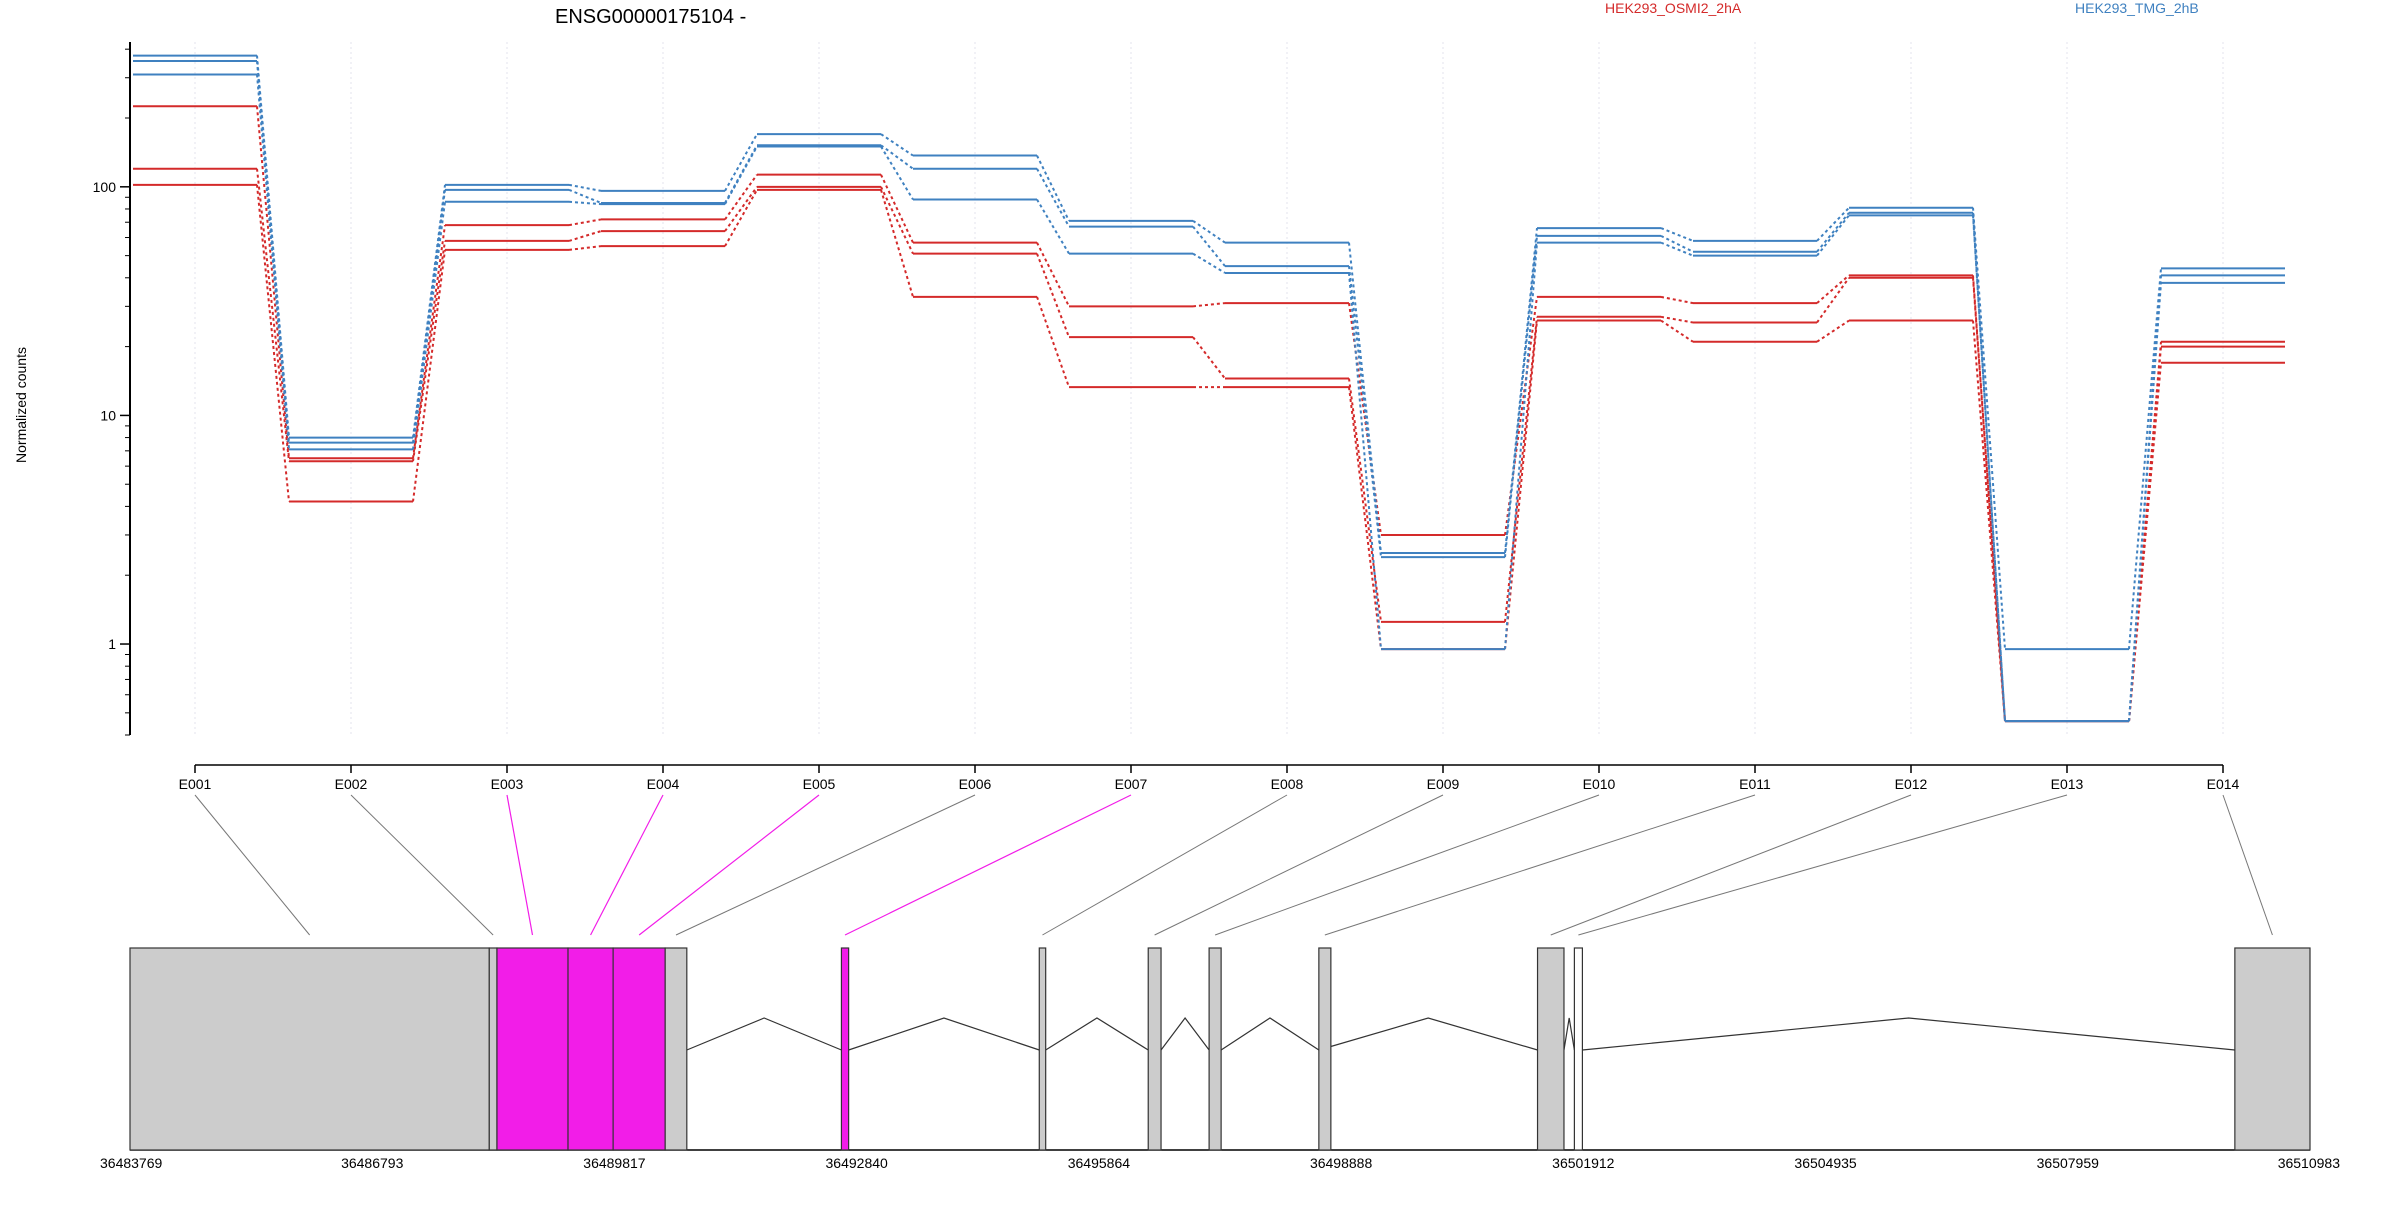 The height and width of the screenshot is (1205, 2400). What do you see at coordinates (105, 187) in the screenshot?
I see `y-tick-label: 100` at bounding box center [105, 187].